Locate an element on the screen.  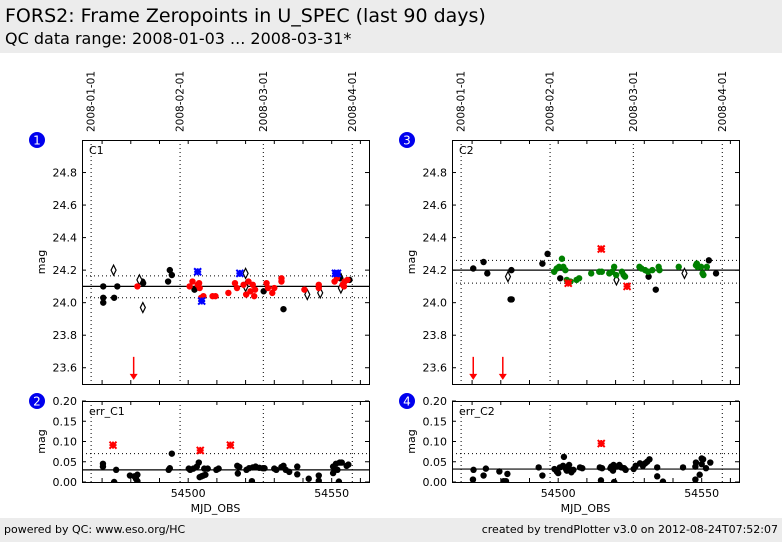
ytick-label: 24.0 is located at coordinates (65, 303).